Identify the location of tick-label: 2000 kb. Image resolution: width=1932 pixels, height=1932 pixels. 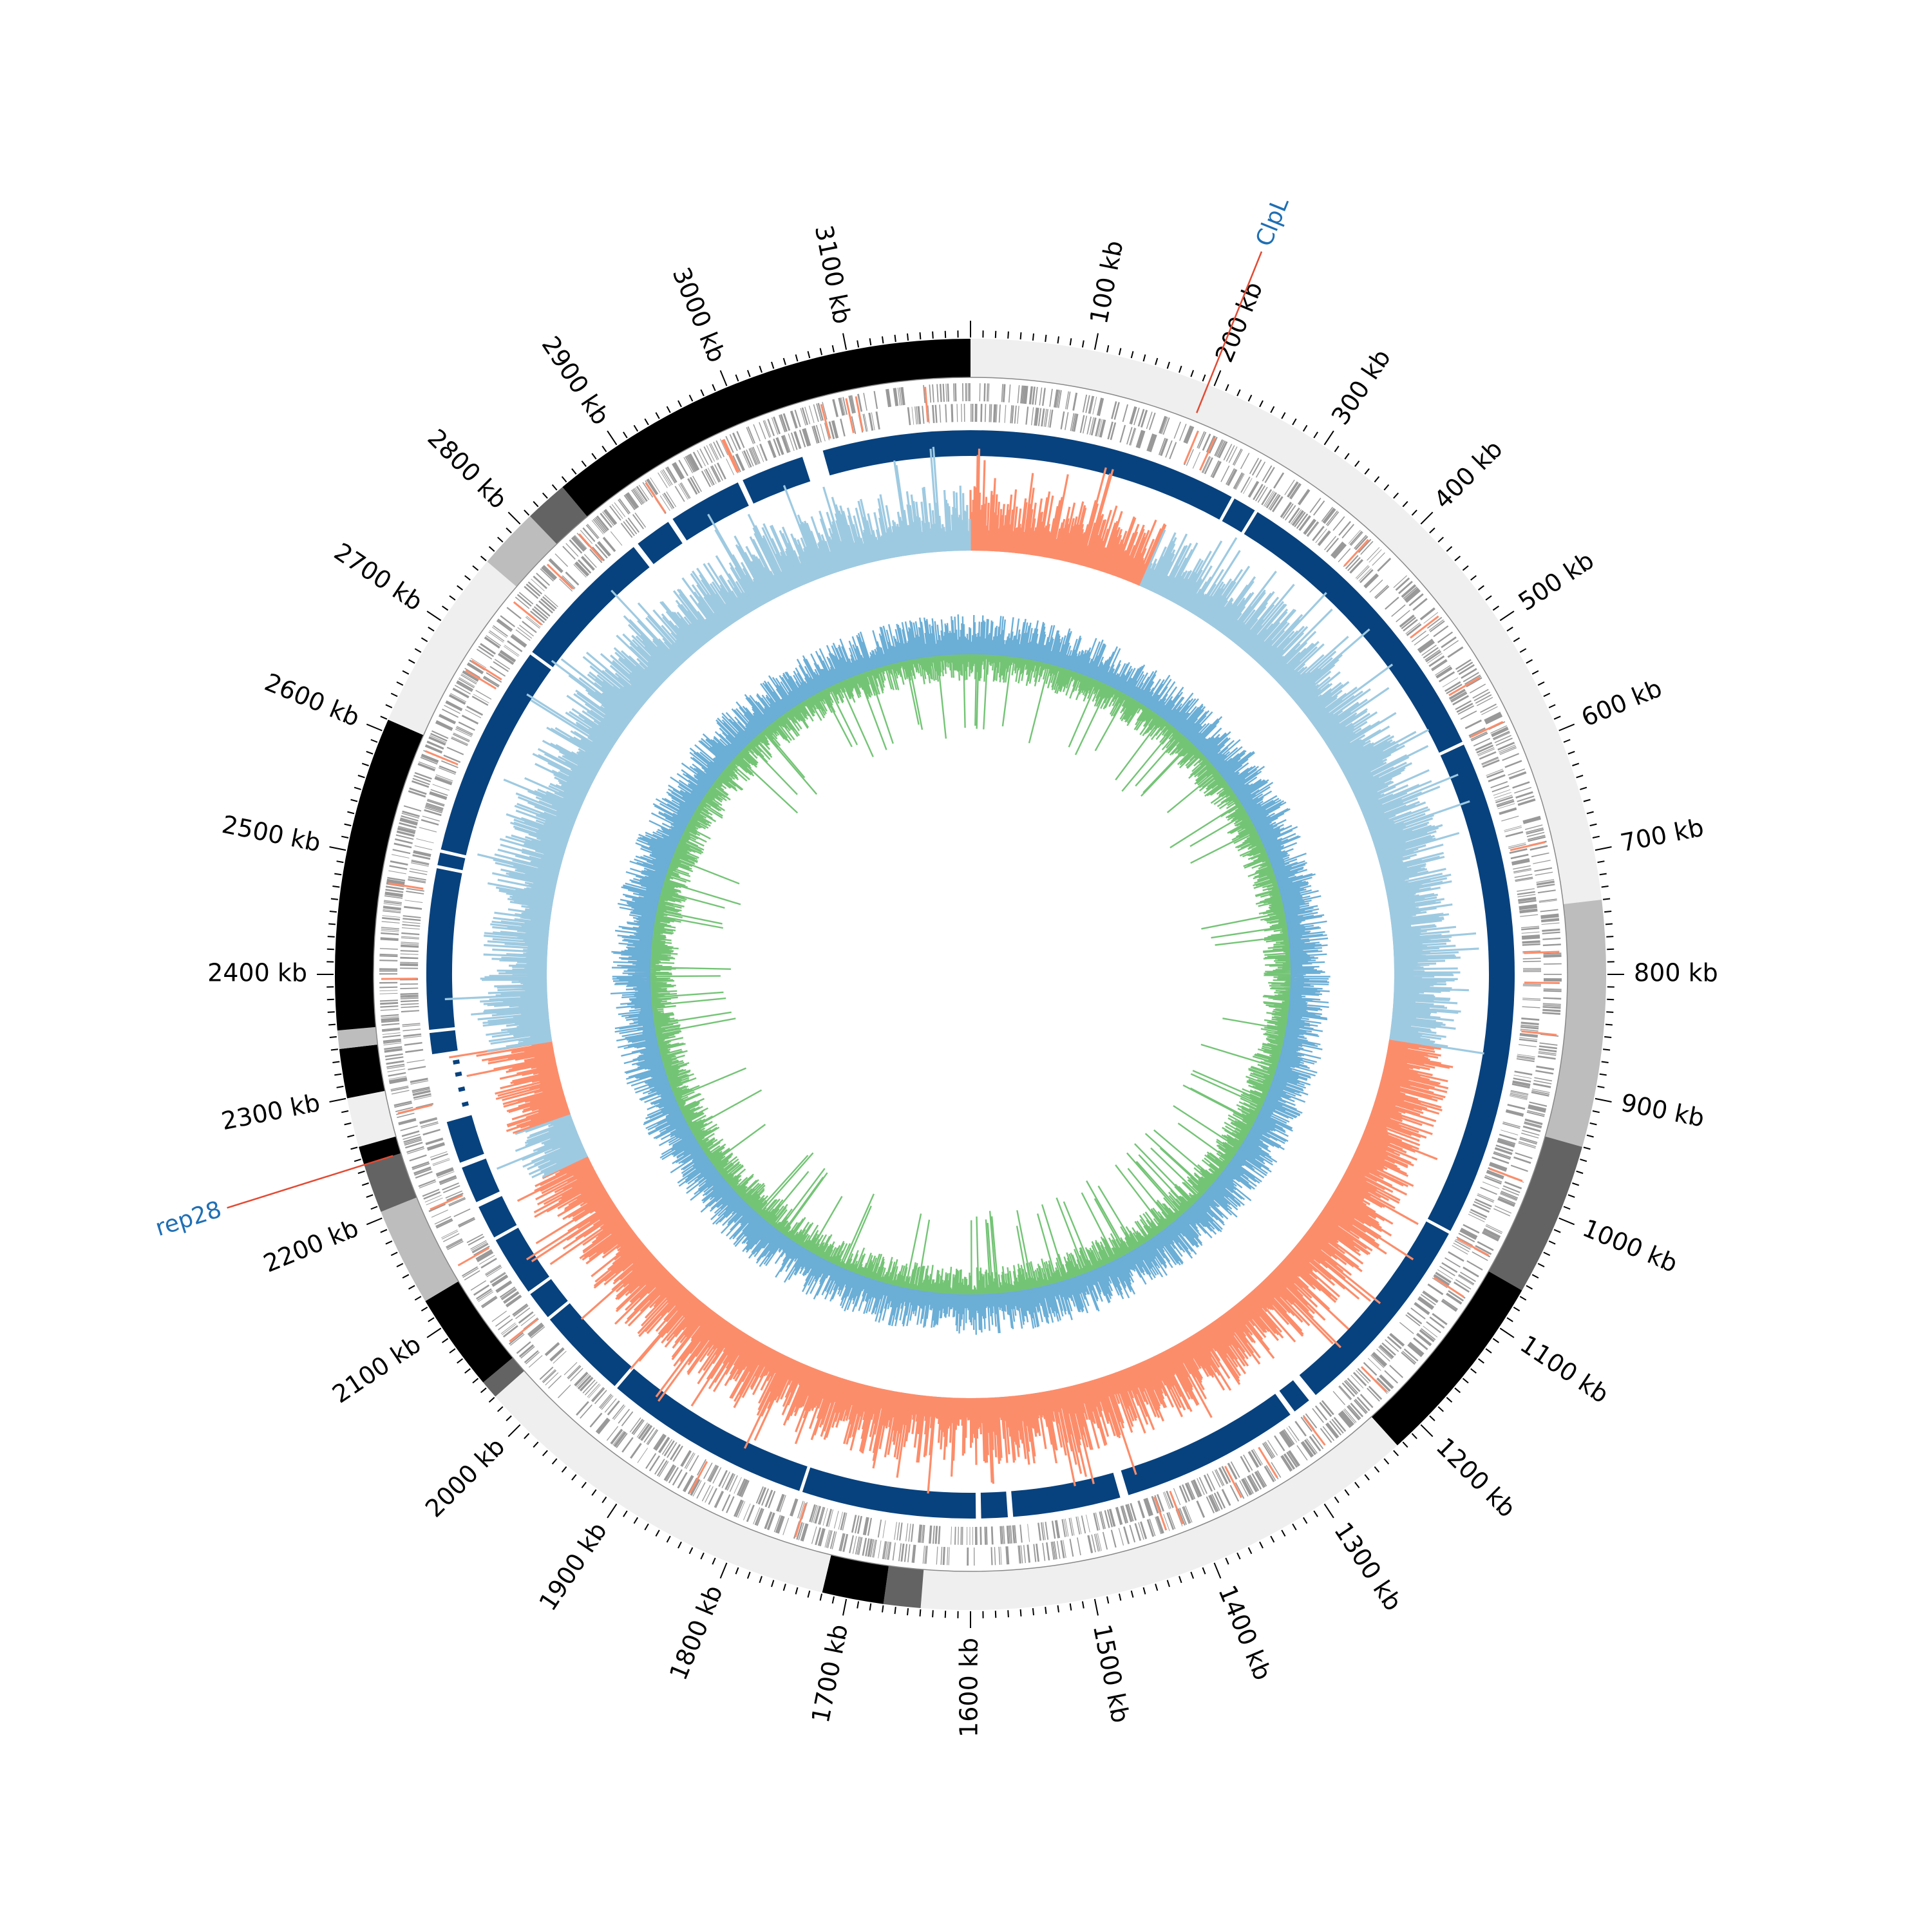
(465, 1477).